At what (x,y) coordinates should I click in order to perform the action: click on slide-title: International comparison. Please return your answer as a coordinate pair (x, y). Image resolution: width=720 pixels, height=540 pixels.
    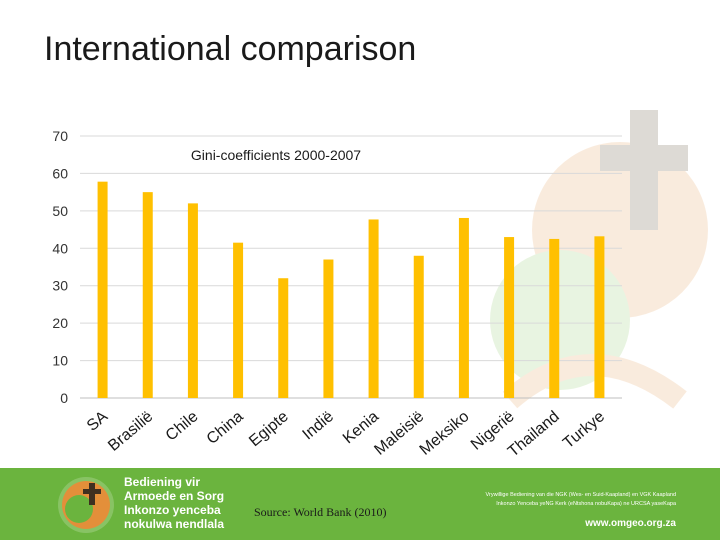
    Looking at the image, I should click on (230, 49).